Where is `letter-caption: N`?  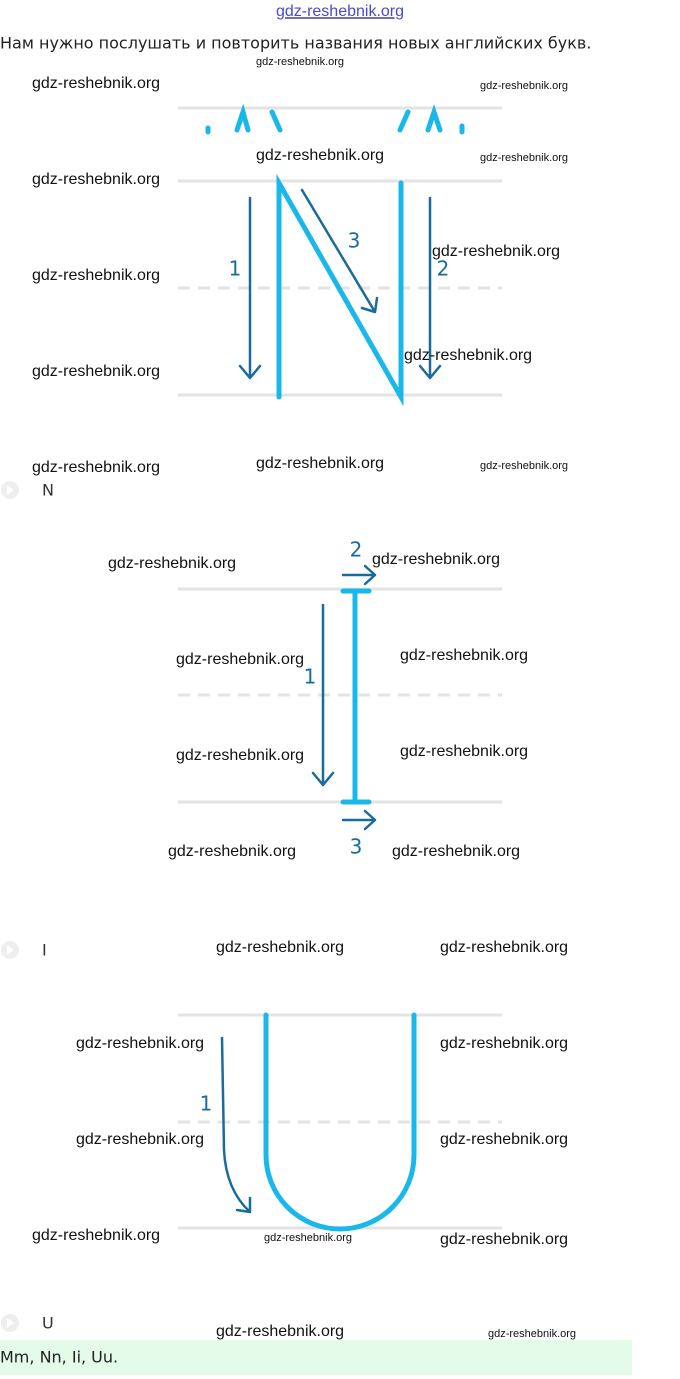
letter-caption: N is located at coordinates (48, 490).